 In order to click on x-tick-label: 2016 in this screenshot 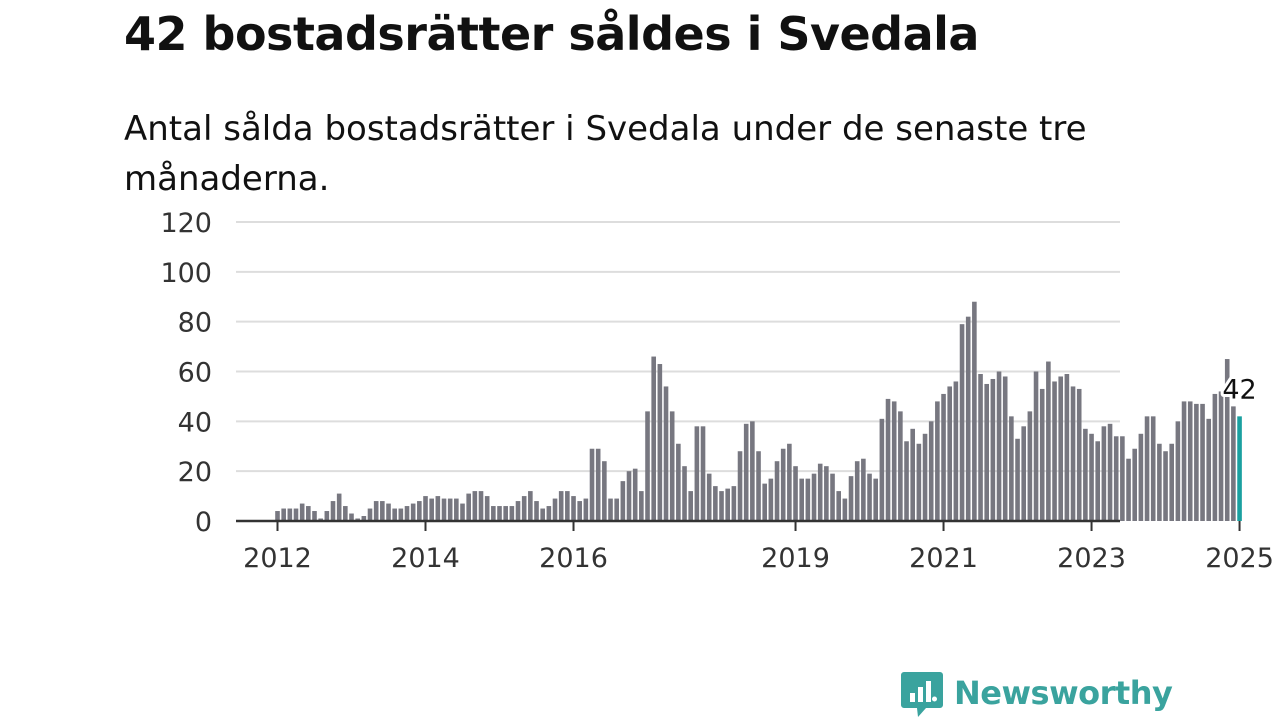, I will do `click(573, 558)`.